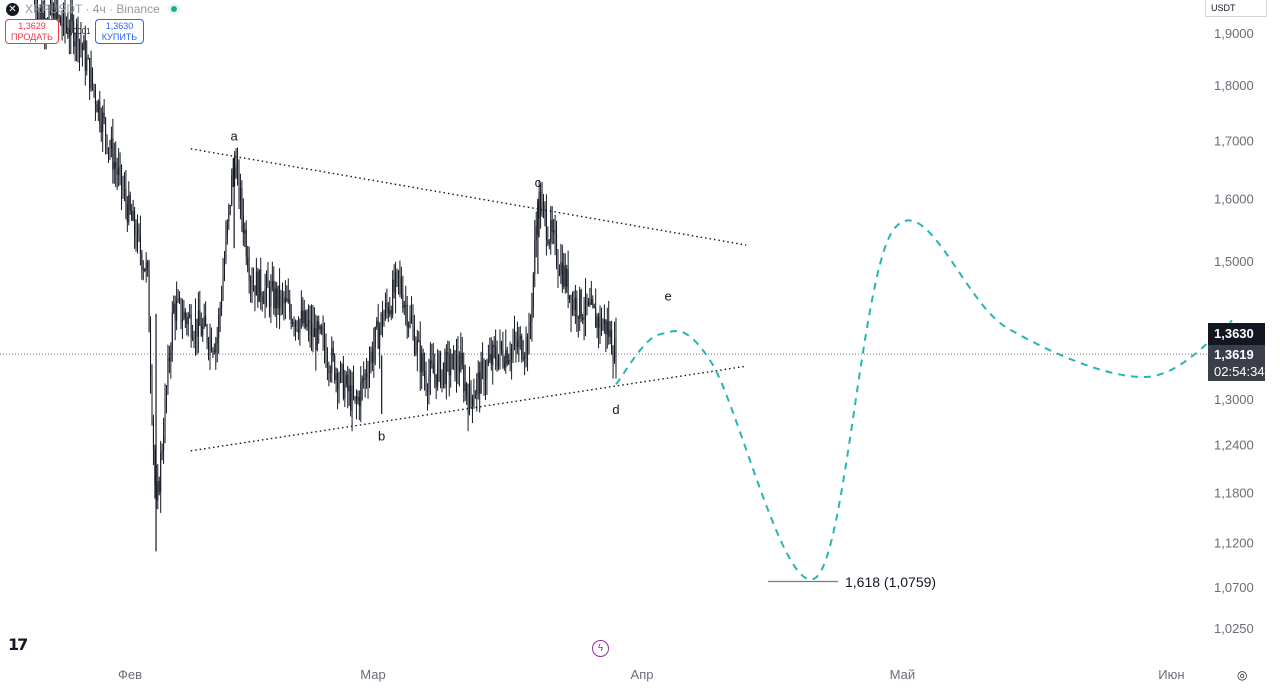 The height and width of the screenshot is (689, 1280). Describe the element at coordinates (130, 674) in the screenshot. I see `x-tick-label: Фев` at that location.